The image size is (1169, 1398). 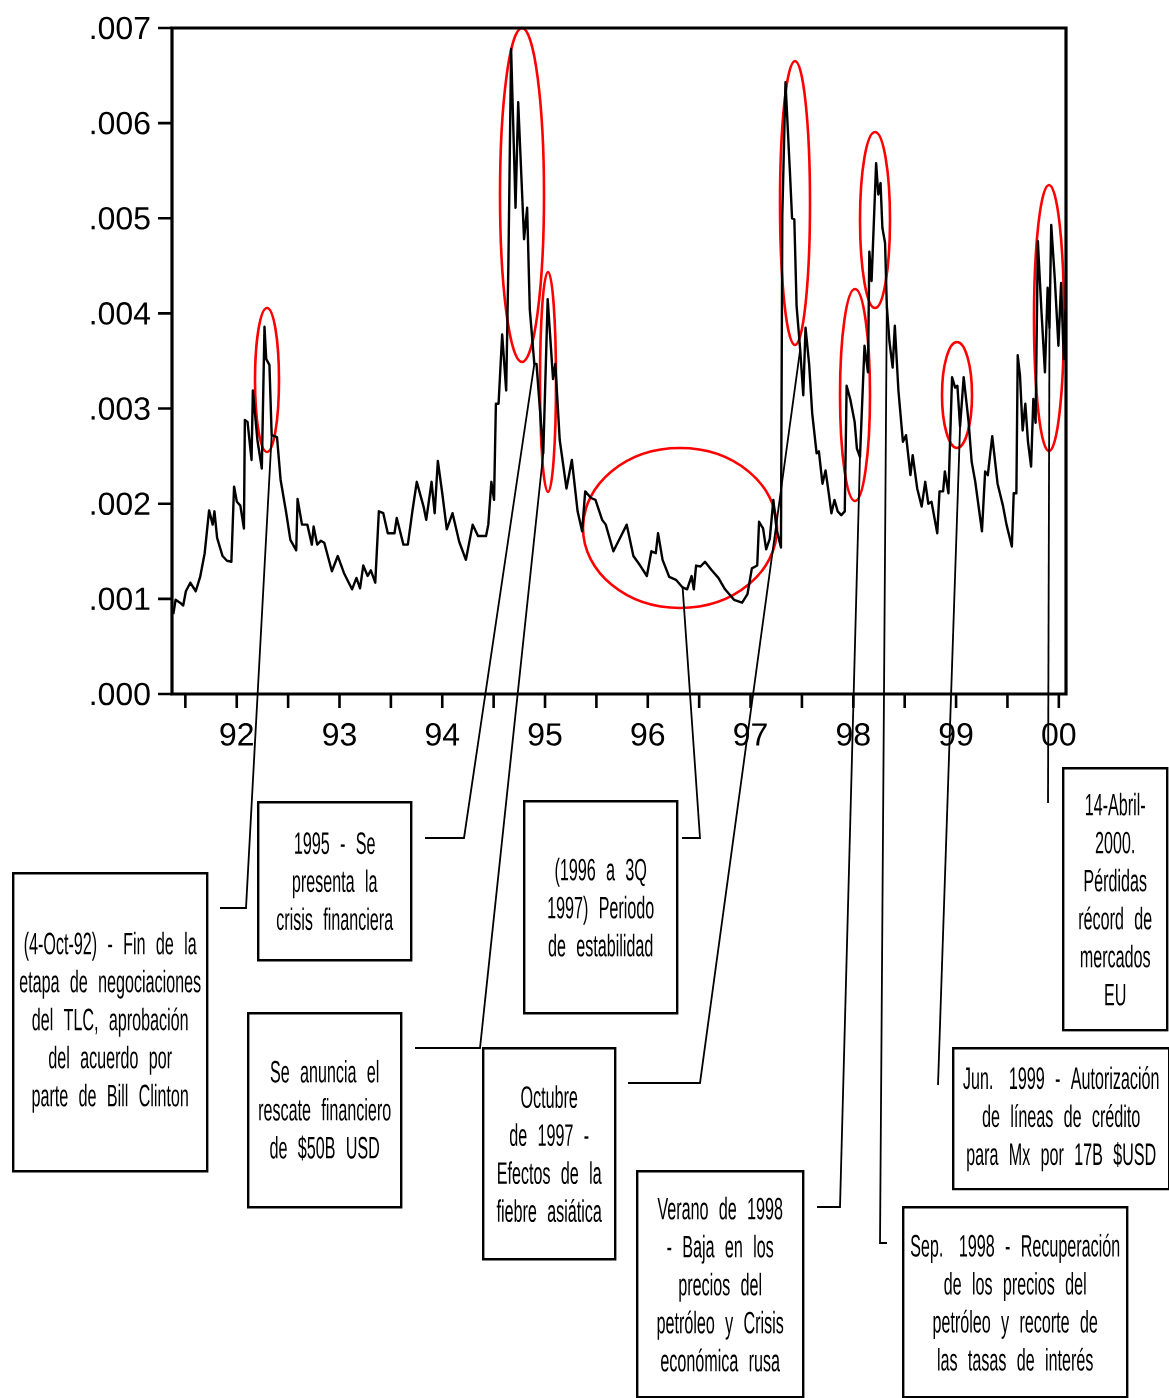 I want to click on x-tick-label: 95, so click(x=545, y=734).